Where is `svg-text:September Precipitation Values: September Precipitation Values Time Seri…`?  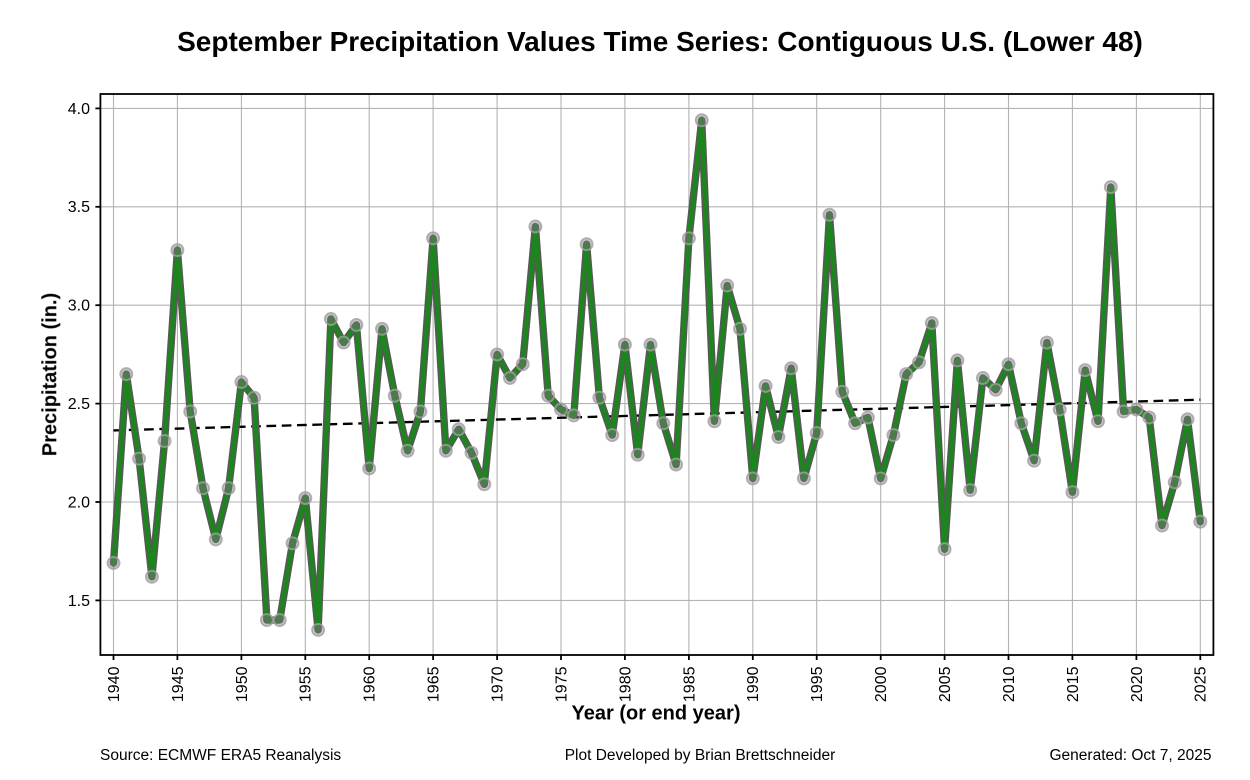
svg-text:September Precipitation Values: September Precipitation Values Time Seri… is located at coordinates (660, 41).